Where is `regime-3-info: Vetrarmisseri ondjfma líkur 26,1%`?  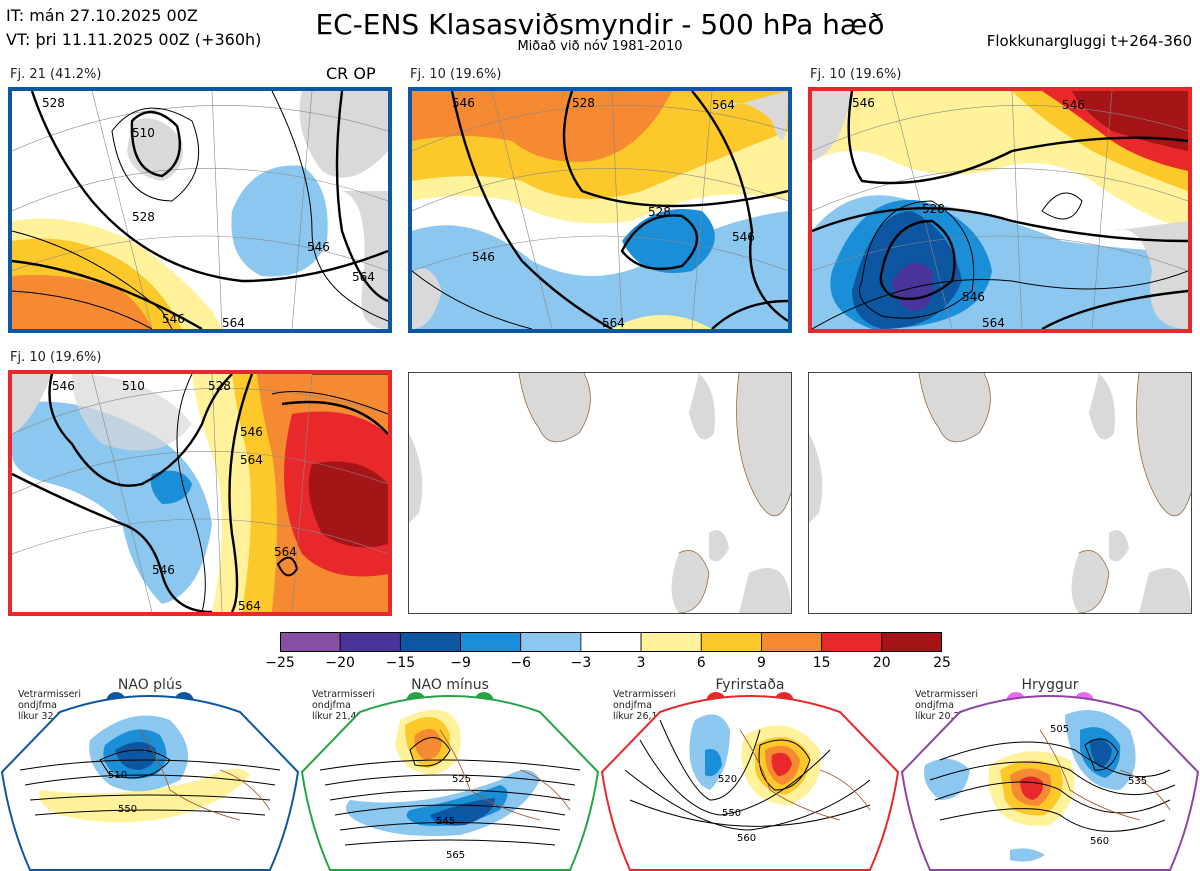 regime-3-info: Vetrarmisseri ondjfma líkur 26,1% is located at coordinates (644, 705).